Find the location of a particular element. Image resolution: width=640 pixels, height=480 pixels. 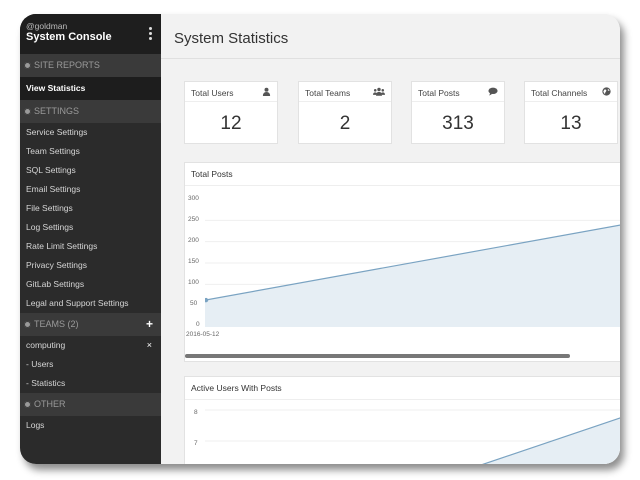

sidebar-item-team-statistics: - Statistics is located at coordinates (46, 383).